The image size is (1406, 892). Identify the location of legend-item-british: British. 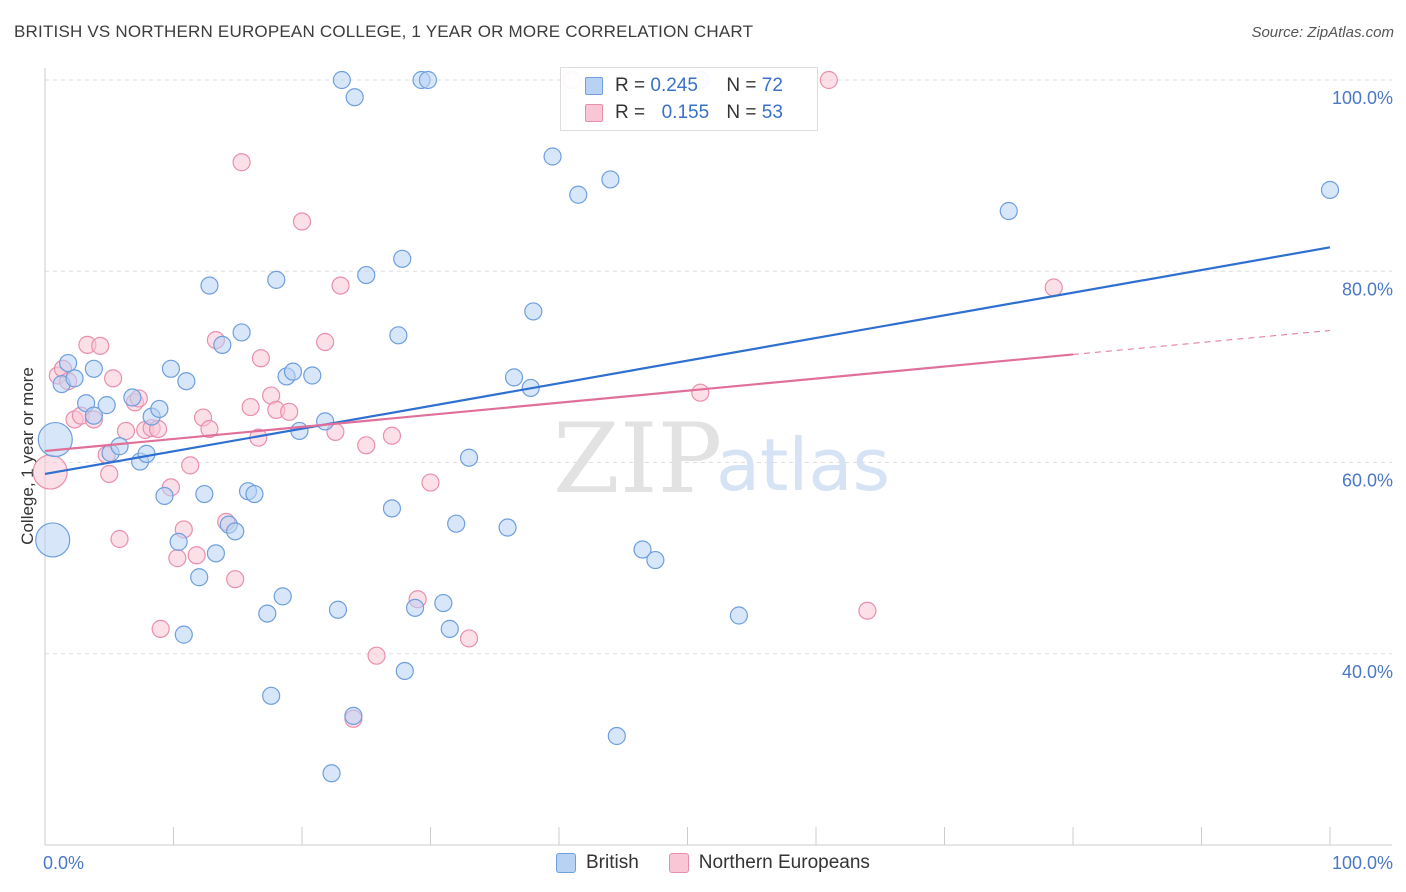
(597, 863).